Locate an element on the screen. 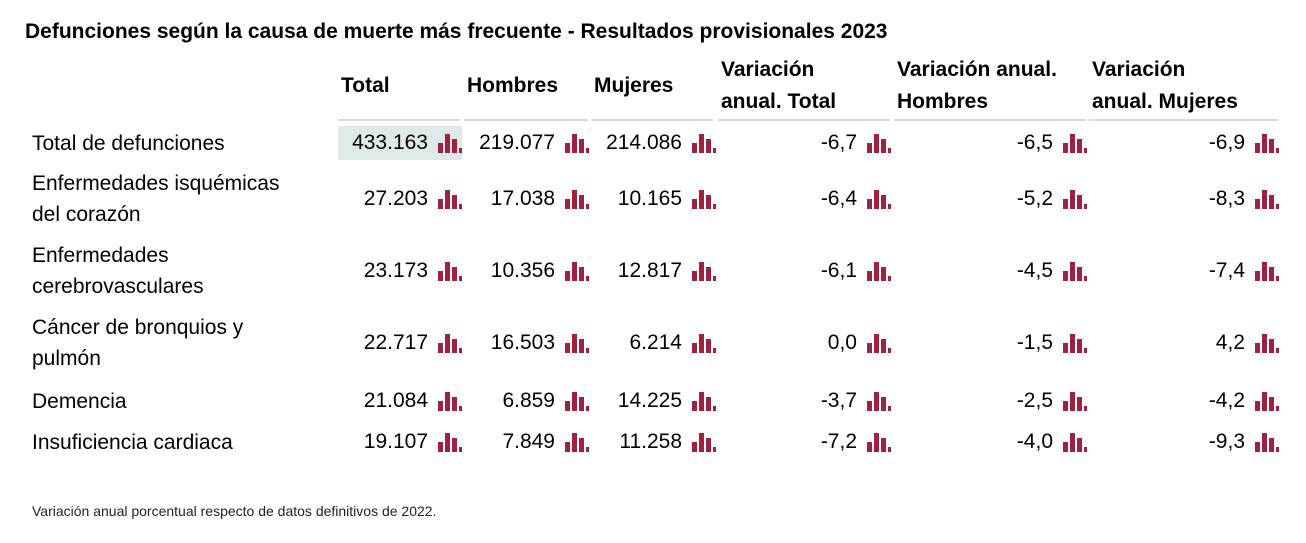  column-header-label: Hombres is located at coordinates (513, 85).